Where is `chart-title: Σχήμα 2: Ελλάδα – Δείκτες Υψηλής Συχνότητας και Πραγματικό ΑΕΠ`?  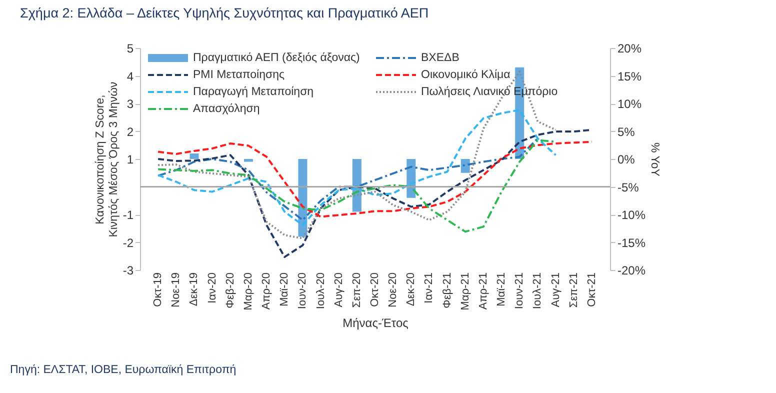 chart-title: Σχήμα 2: Ελλάδα – Δείκτες Υψηλής Συχνότητας και Πραγματικό ΑΕΠ is located at coordinates (224, 13).